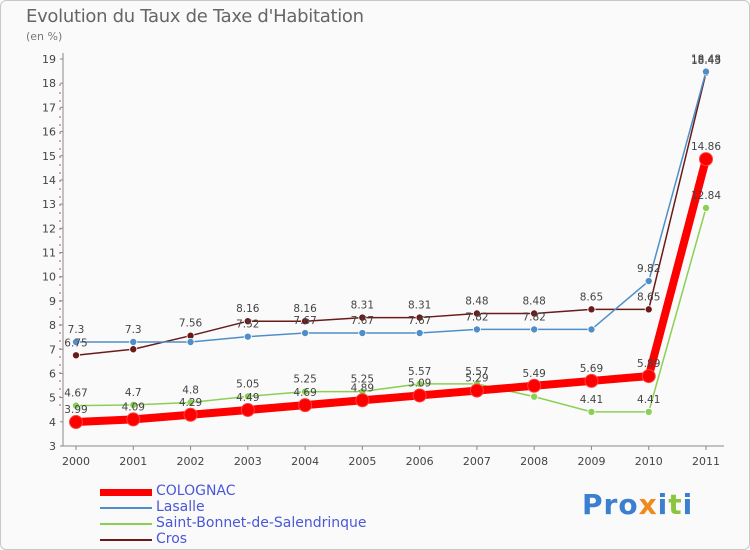 The image size is (750, 550). Describe the element at coordinates (49, 253) in the screenshot. I see `y-tick-label: 11` at that location.